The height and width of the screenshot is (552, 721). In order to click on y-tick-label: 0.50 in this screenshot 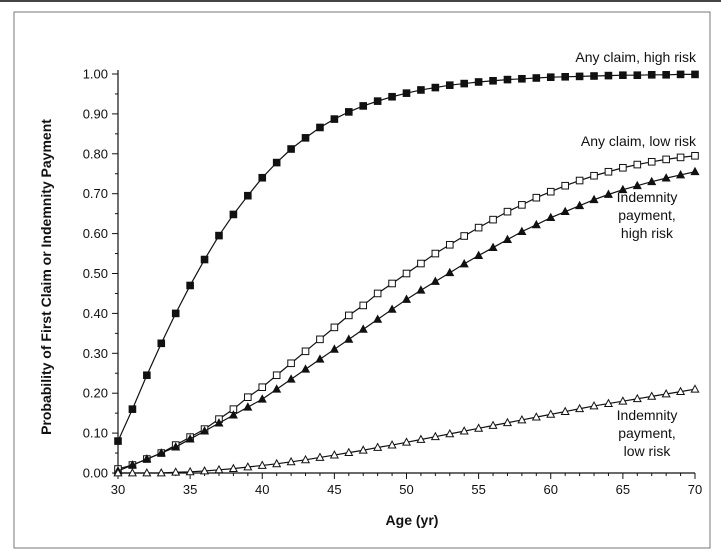, I will do `click(95, 273)`.